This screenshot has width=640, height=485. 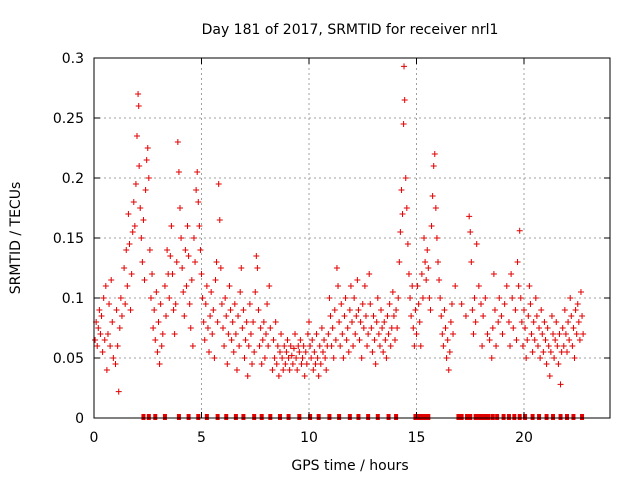 What do you see at coordinates (68, 359) in the screenshot?
I see `y-tick-label: 0.05` at bounding box center [68, 359].